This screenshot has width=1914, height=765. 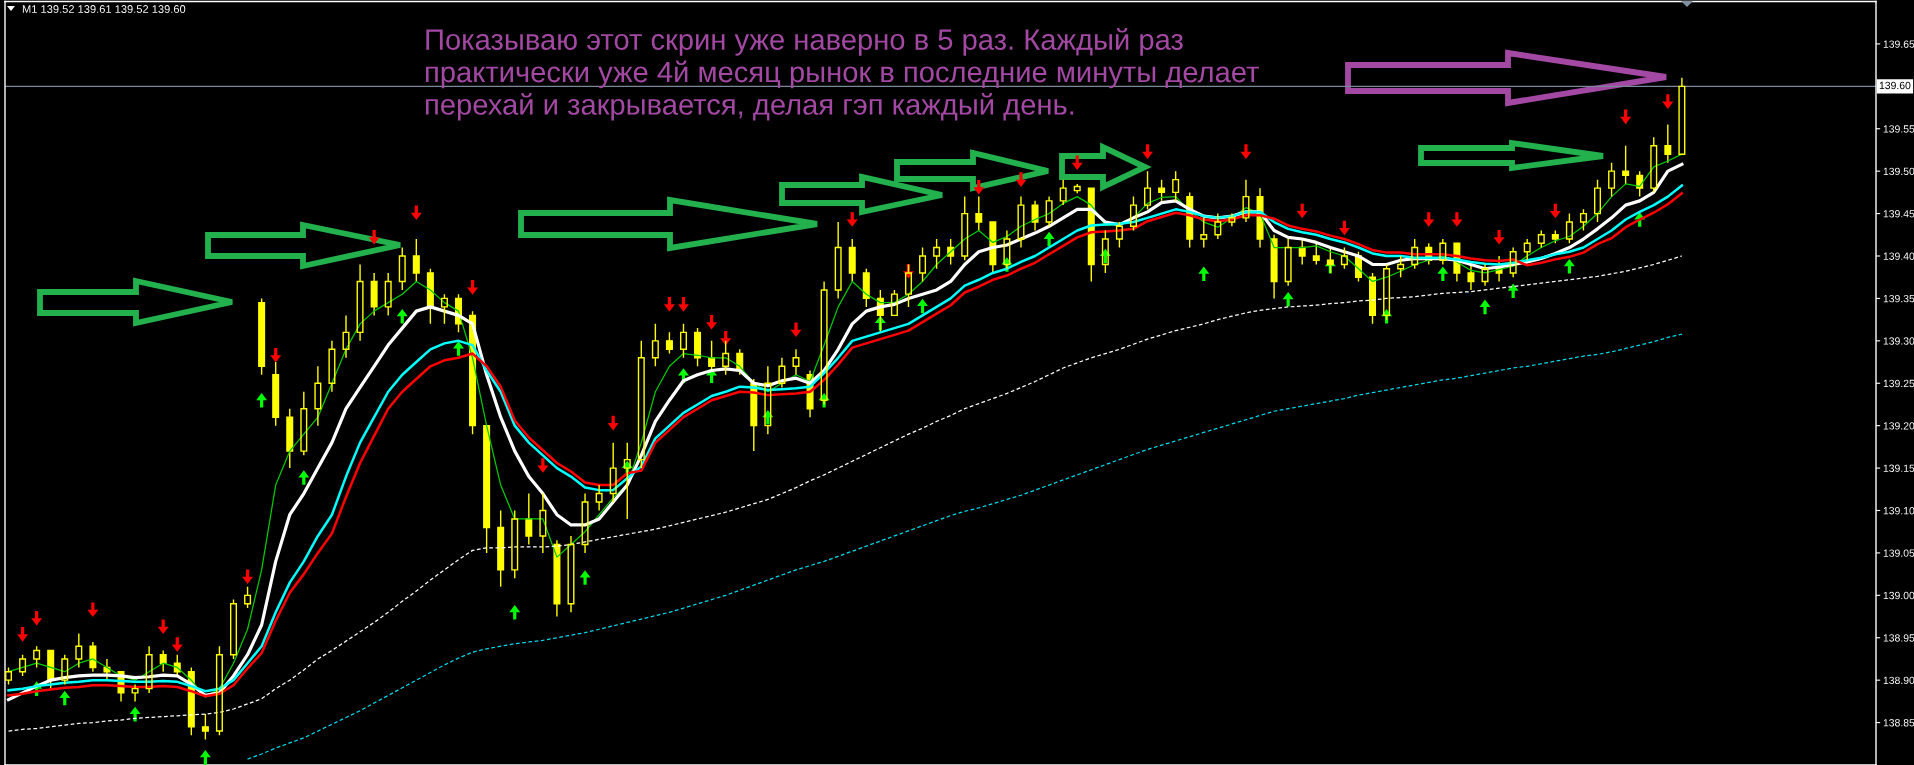 What do you see at coordinates (1898, 468) in the screenshot?
I see `y-tick-label: 139.15` at bounding box center [1898, 468].